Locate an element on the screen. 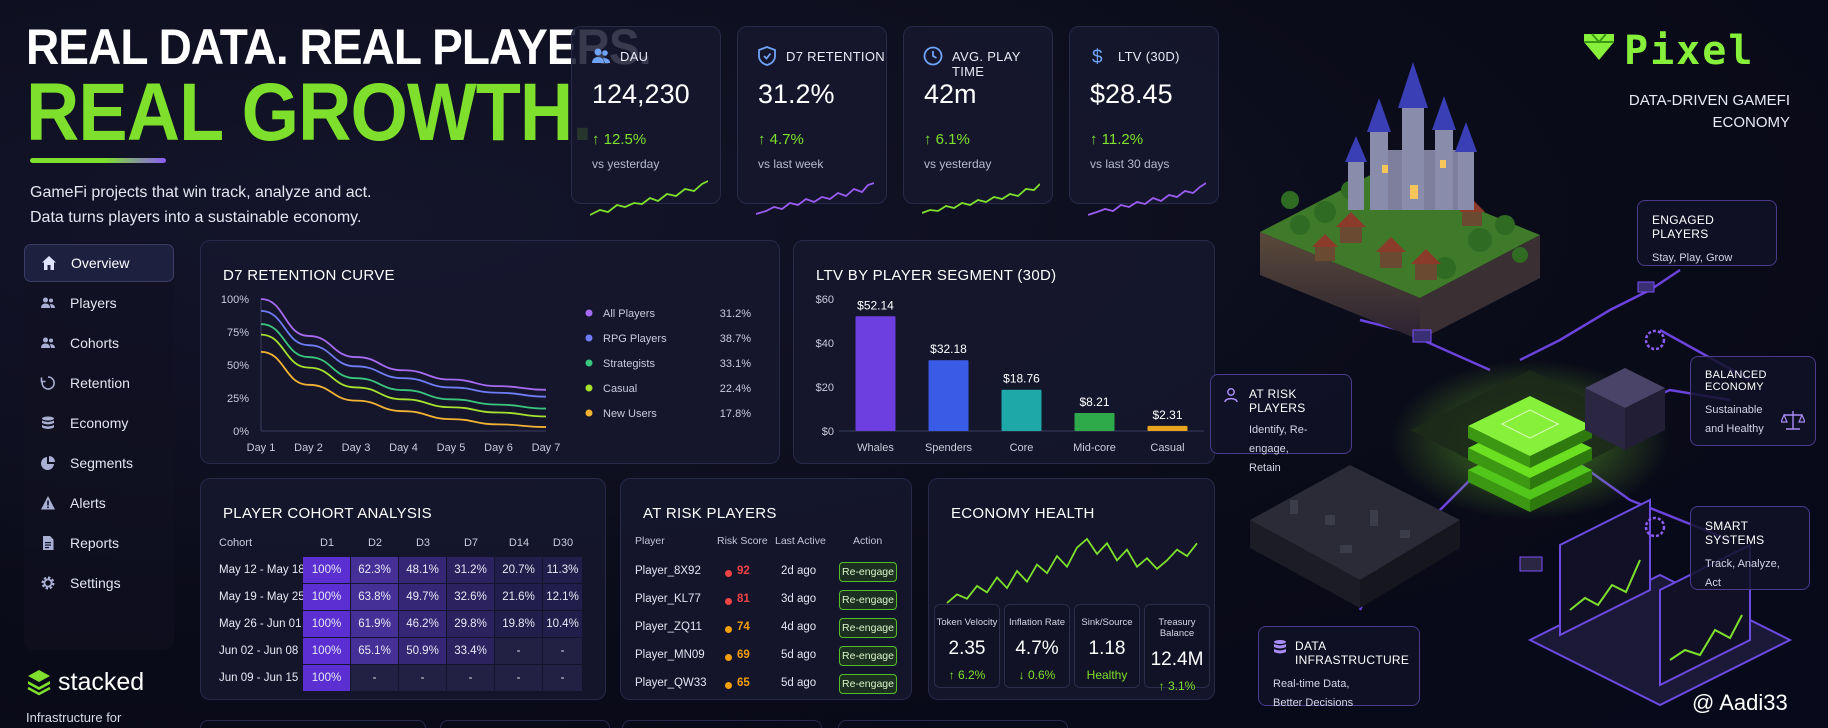  economy-metric-tile: Token Velocity 2.35 ↑ 6.2% is located at coordinates (967, 646).